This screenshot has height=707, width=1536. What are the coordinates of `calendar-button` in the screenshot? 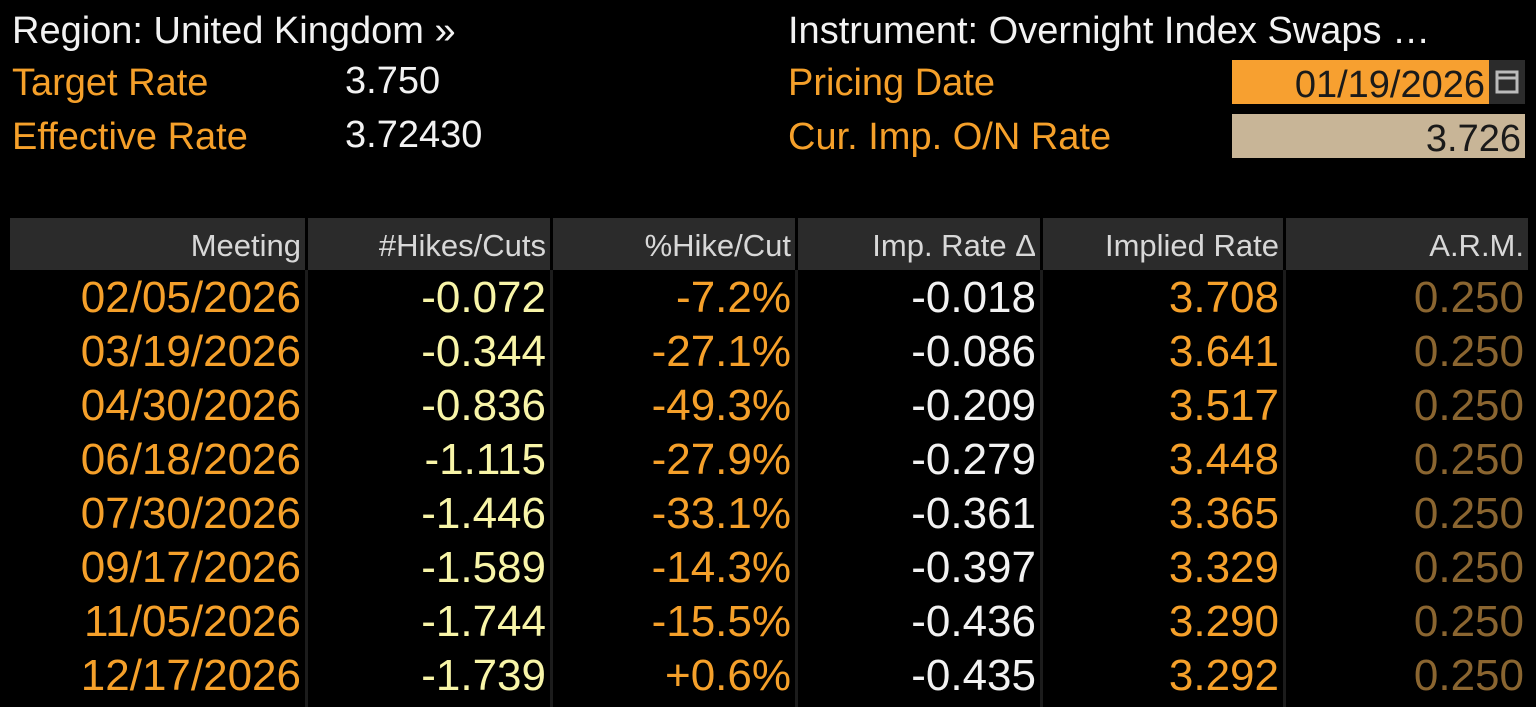 It's located at (1507, 82).